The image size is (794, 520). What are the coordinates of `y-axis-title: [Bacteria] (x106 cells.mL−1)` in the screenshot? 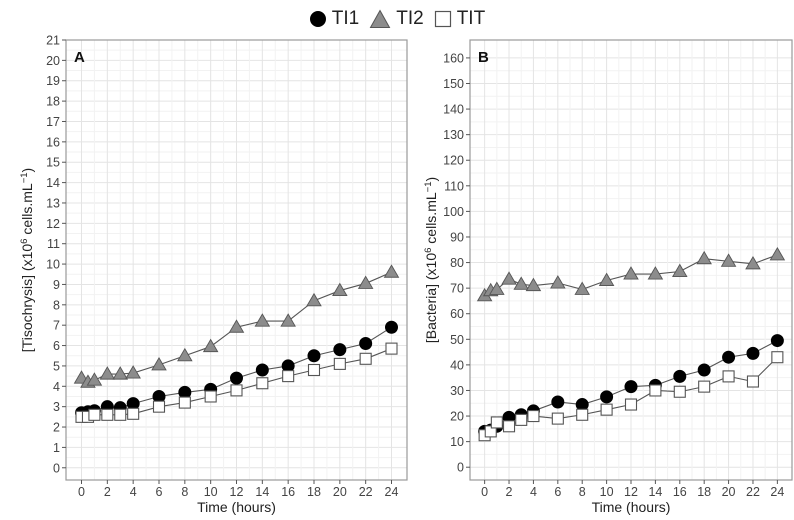 It's located at (431, 260).